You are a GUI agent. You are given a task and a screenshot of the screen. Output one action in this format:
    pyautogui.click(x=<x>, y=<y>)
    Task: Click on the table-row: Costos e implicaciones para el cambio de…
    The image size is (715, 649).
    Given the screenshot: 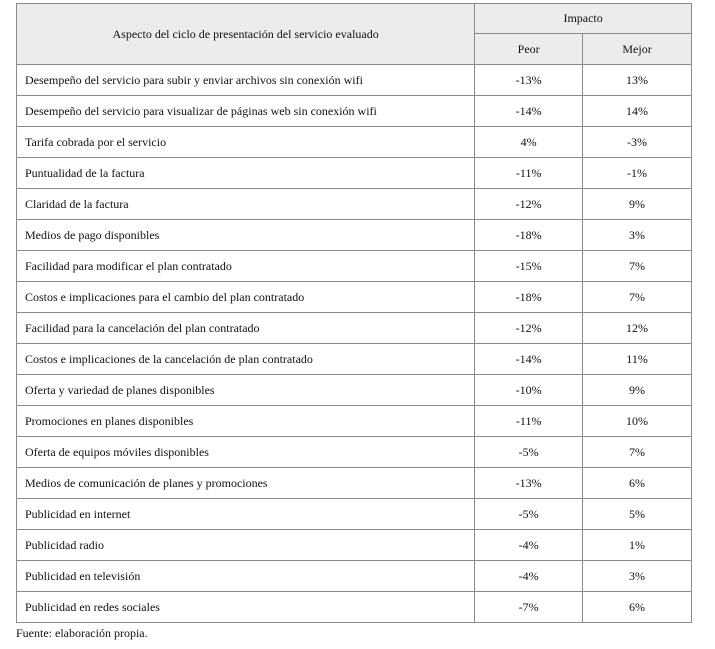 What is the action you would take?
    pyautogui.click(x=353, y=297)
    